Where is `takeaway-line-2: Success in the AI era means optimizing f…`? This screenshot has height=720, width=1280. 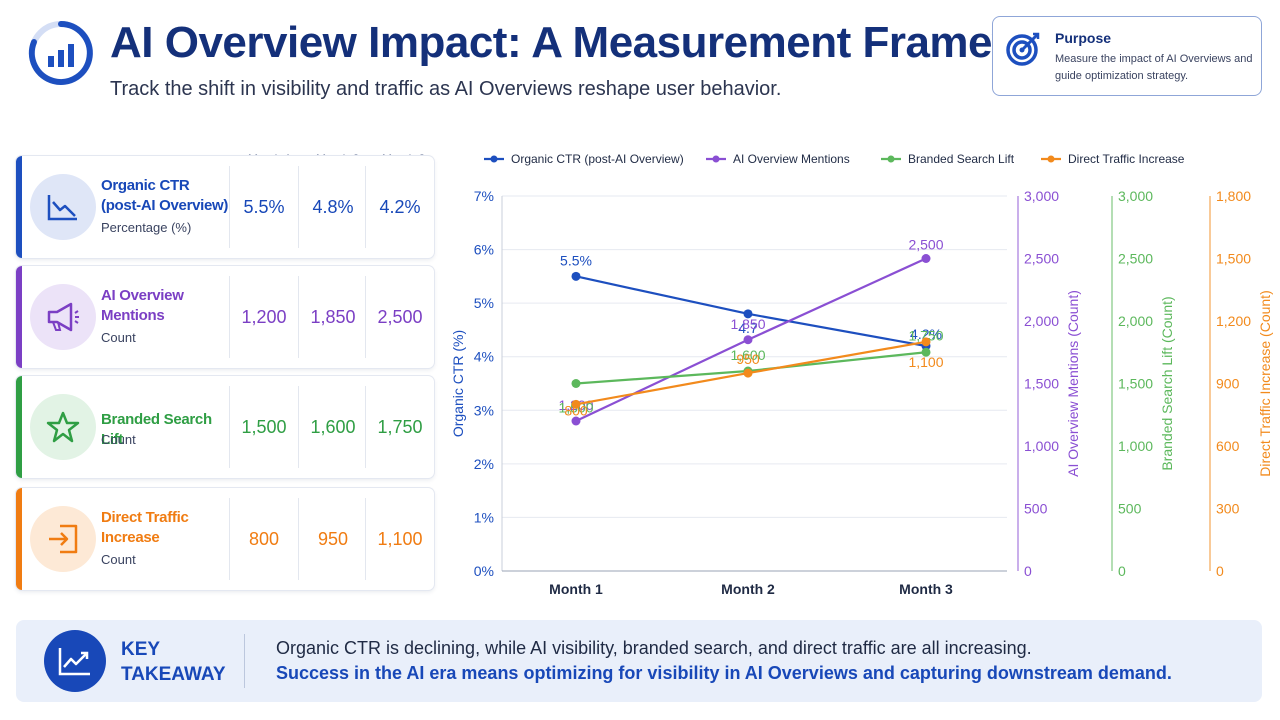 takeaway-line-2: Success in the AI era means optimizing f… is located at coordinates (724, 673).